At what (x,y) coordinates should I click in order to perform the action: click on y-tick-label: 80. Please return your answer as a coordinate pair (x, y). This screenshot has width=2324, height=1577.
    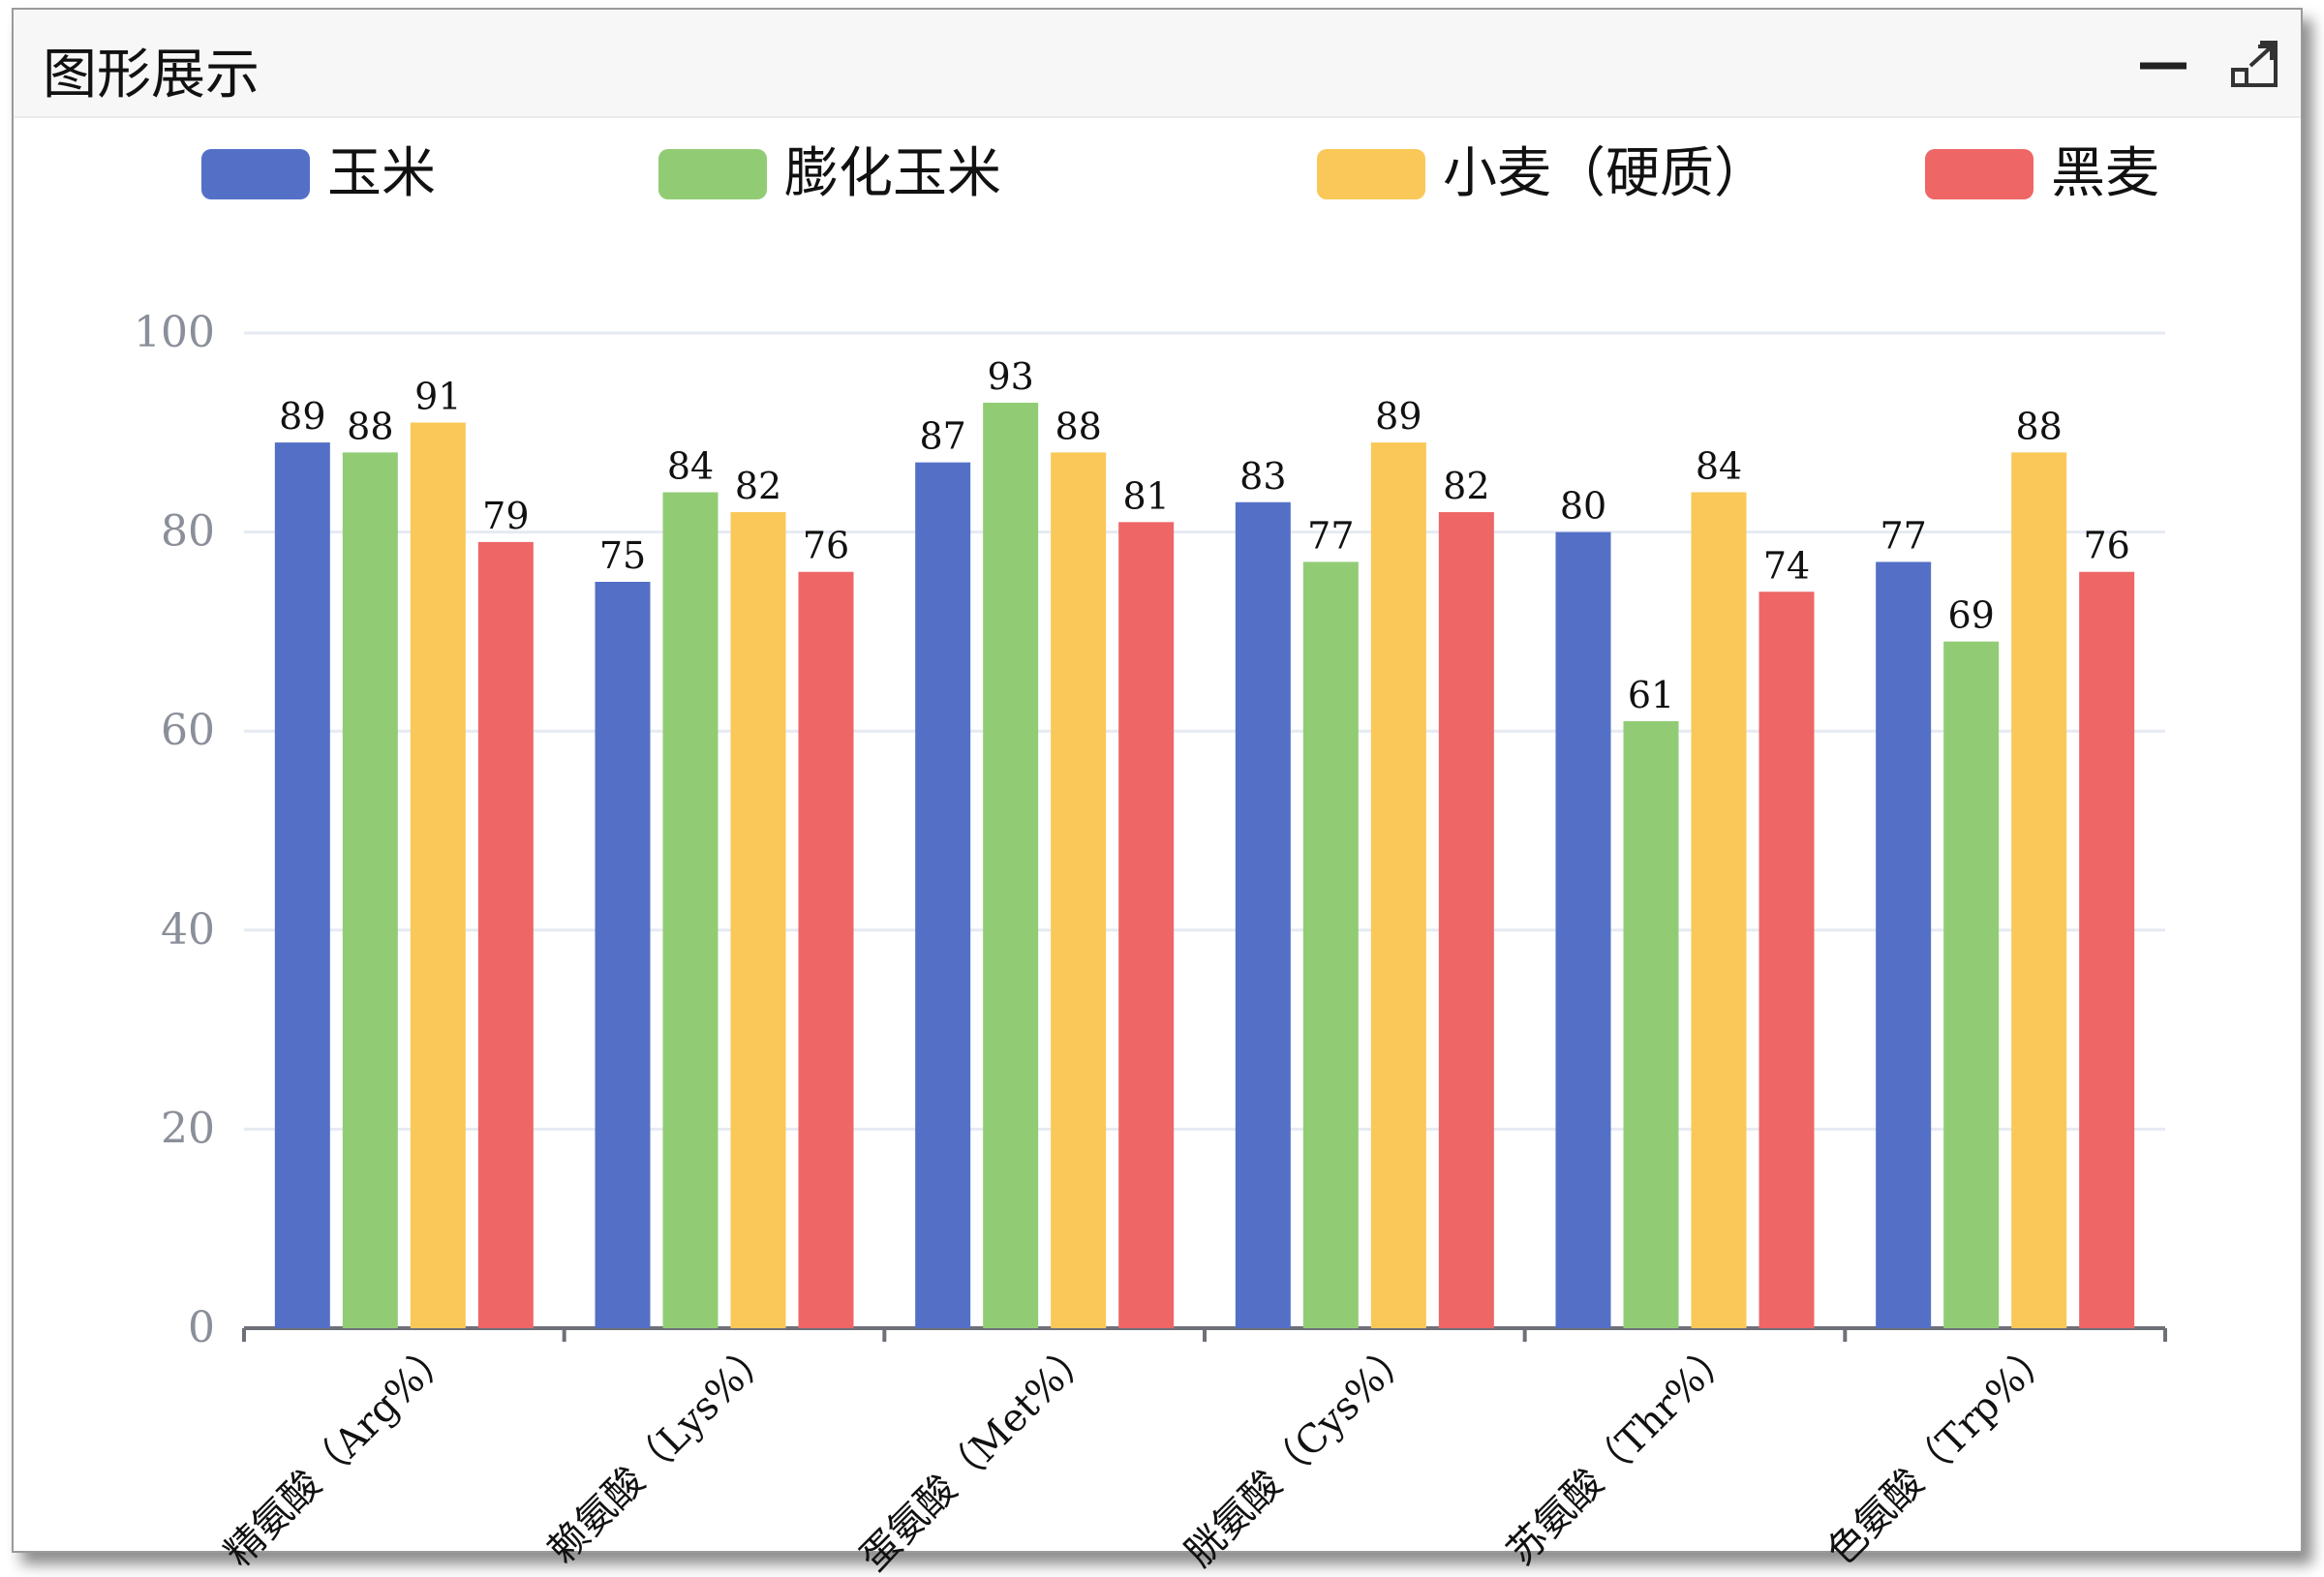
    Looking at the image, I should click on (188, 532).